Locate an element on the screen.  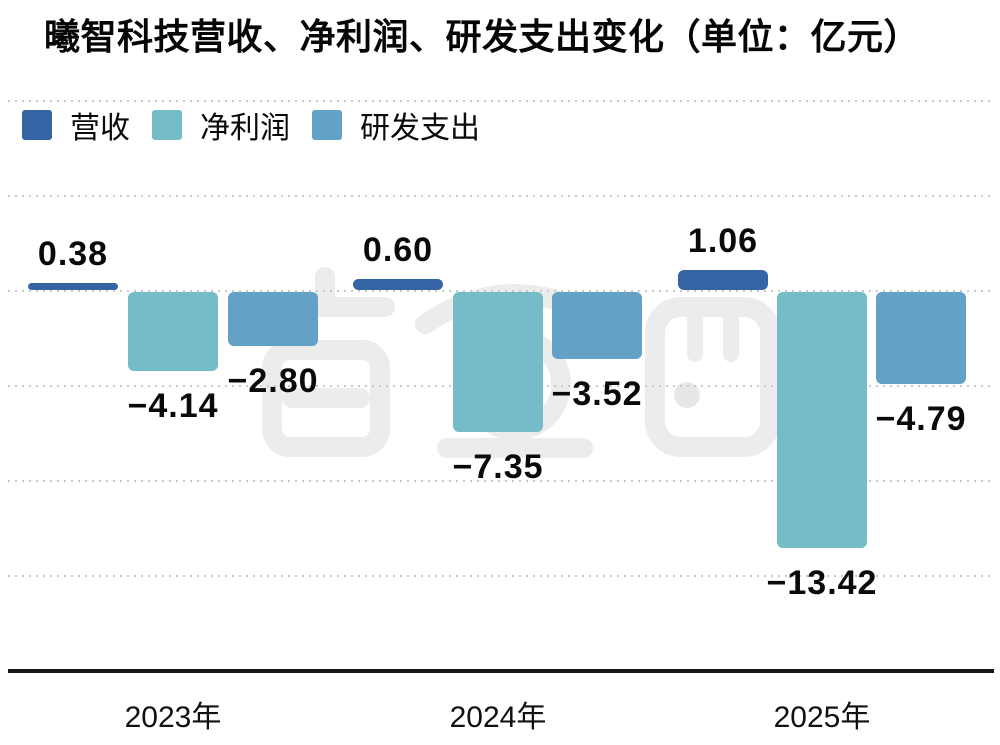
legend-label-net-profit: 净利润 is located at coordinates (245, 128).